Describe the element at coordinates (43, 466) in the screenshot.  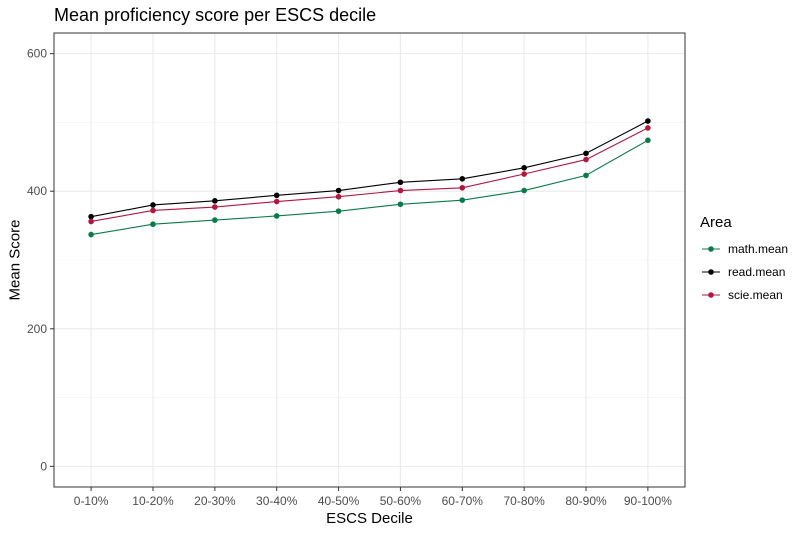
I see `y-tick-label: 0` at that location.